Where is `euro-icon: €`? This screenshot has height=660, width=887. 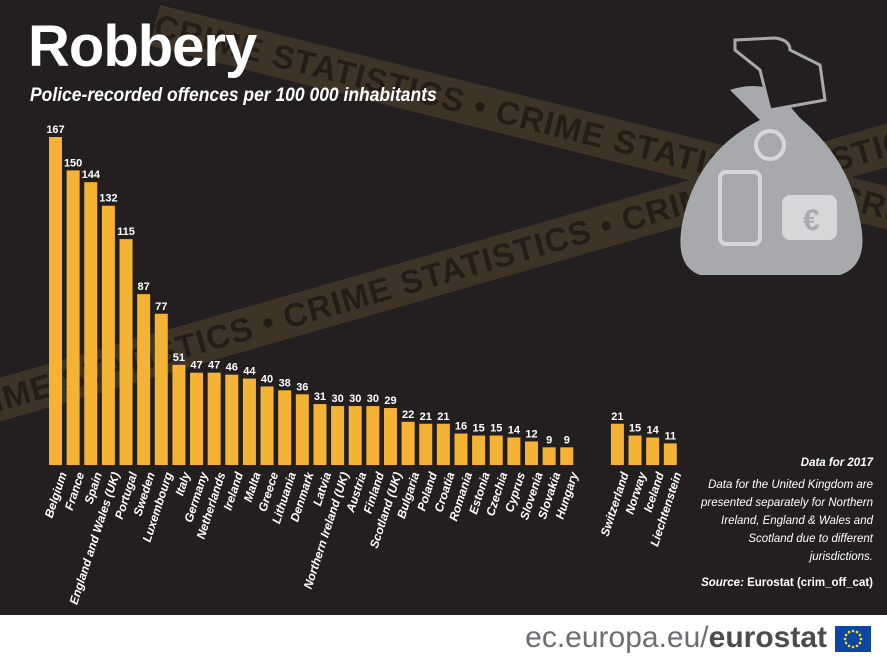 euro-icon: € is located at coordinates (811, 220).